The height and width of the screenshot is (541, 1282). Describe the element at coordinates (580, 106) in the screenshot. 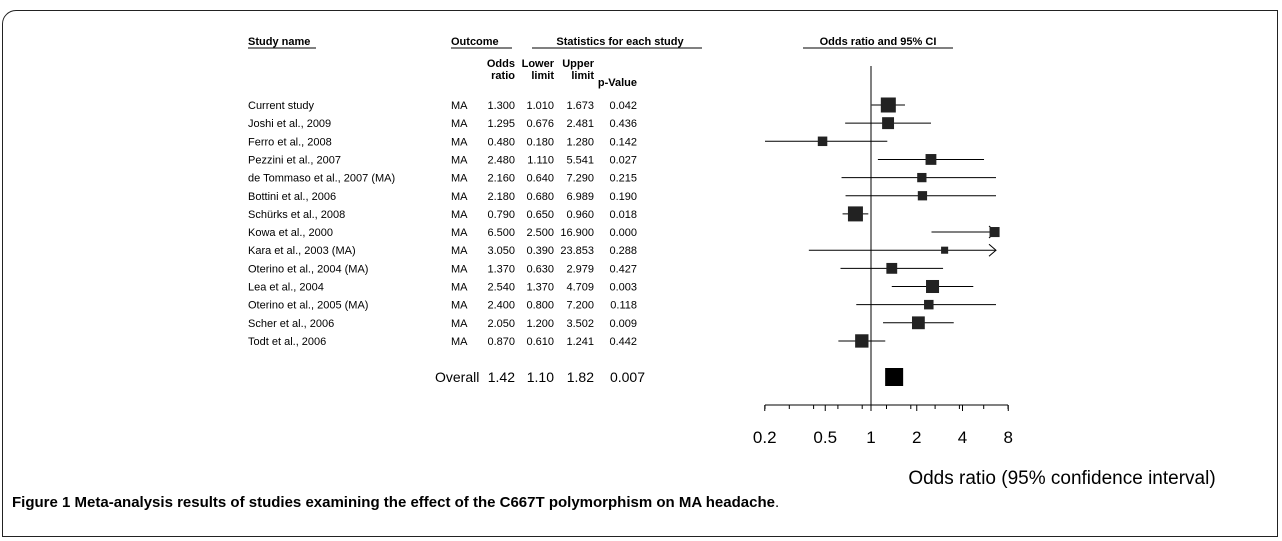

I see `study-upper-limit-value: 1.673` at that location.